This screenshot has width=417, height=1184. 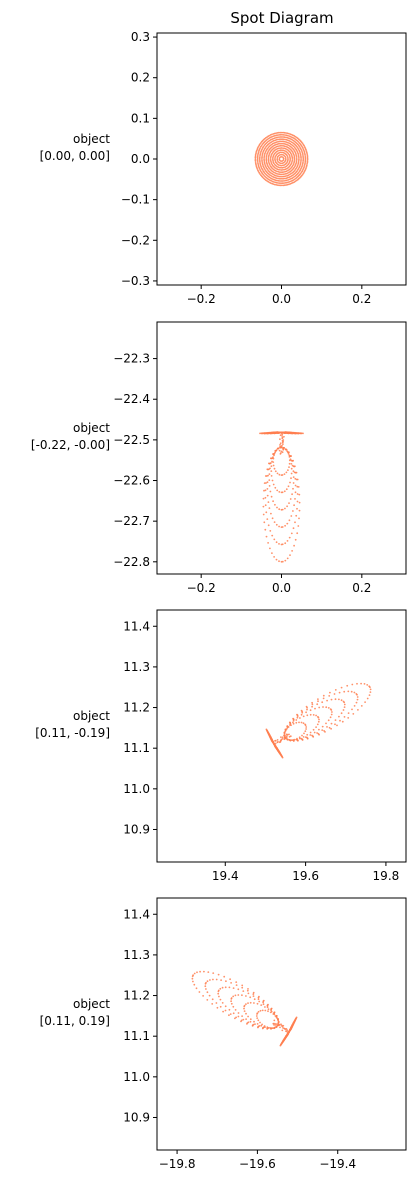 What do you see at coordinates (140, 37) in the screenshot?
I see `y-tick-label: 0.3` at bounding box center [140, 37].